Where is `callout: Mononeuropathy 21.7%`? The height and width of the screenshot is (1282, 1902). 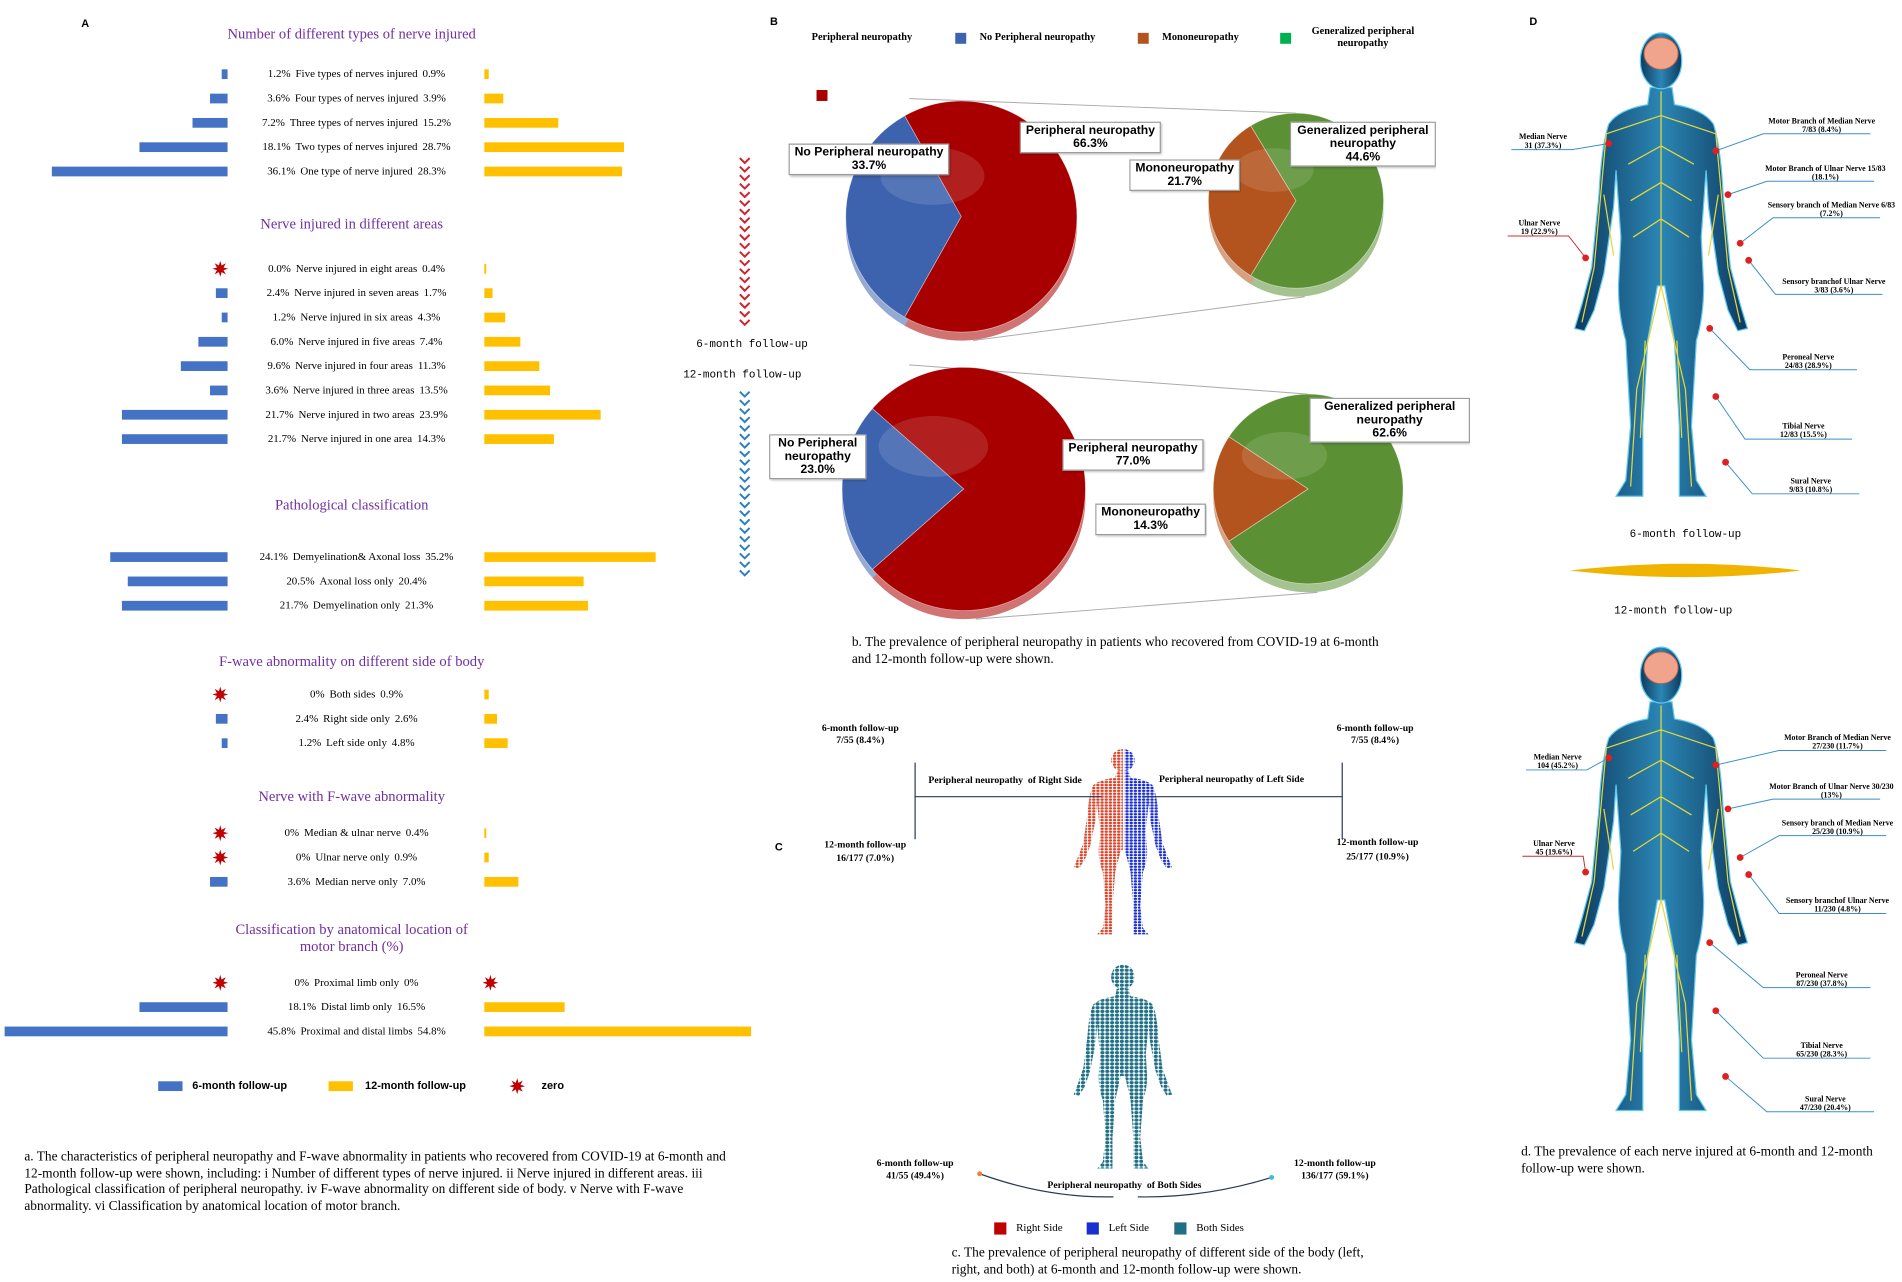 callout: Mononeuropathy 21.7% is located at coordinates (1185, 175).